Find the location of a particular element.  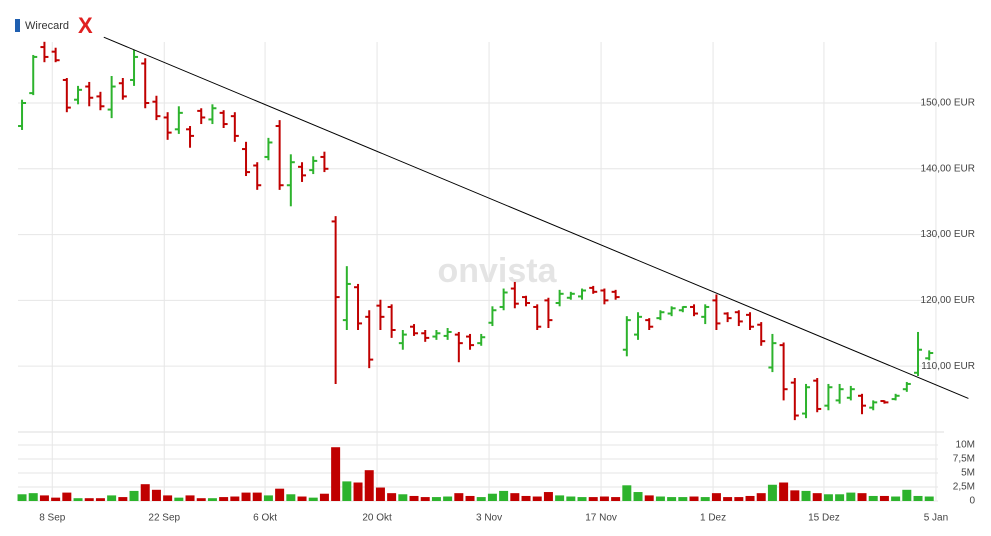

x-tick-label: 22 Sep is located at coordinates (164, 518).